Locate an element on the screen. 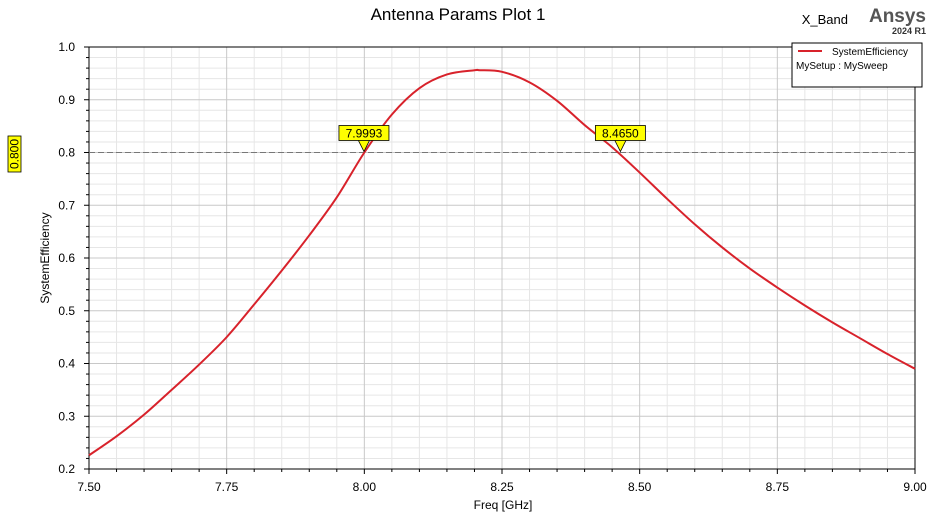  y-tick-label: 0.6 is located at coordinates (66, 258).